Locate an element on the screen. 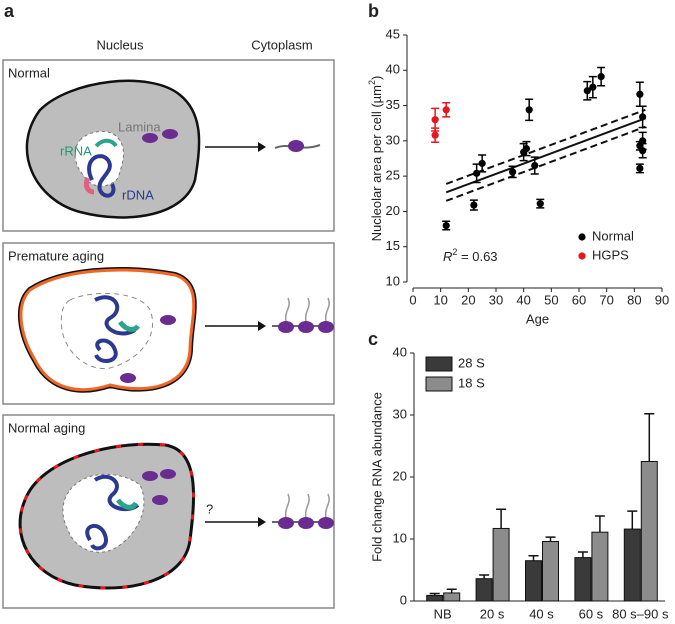 This screenshot has width=675, height=624. legend-label: Normal is located at coordinates (613, 235).